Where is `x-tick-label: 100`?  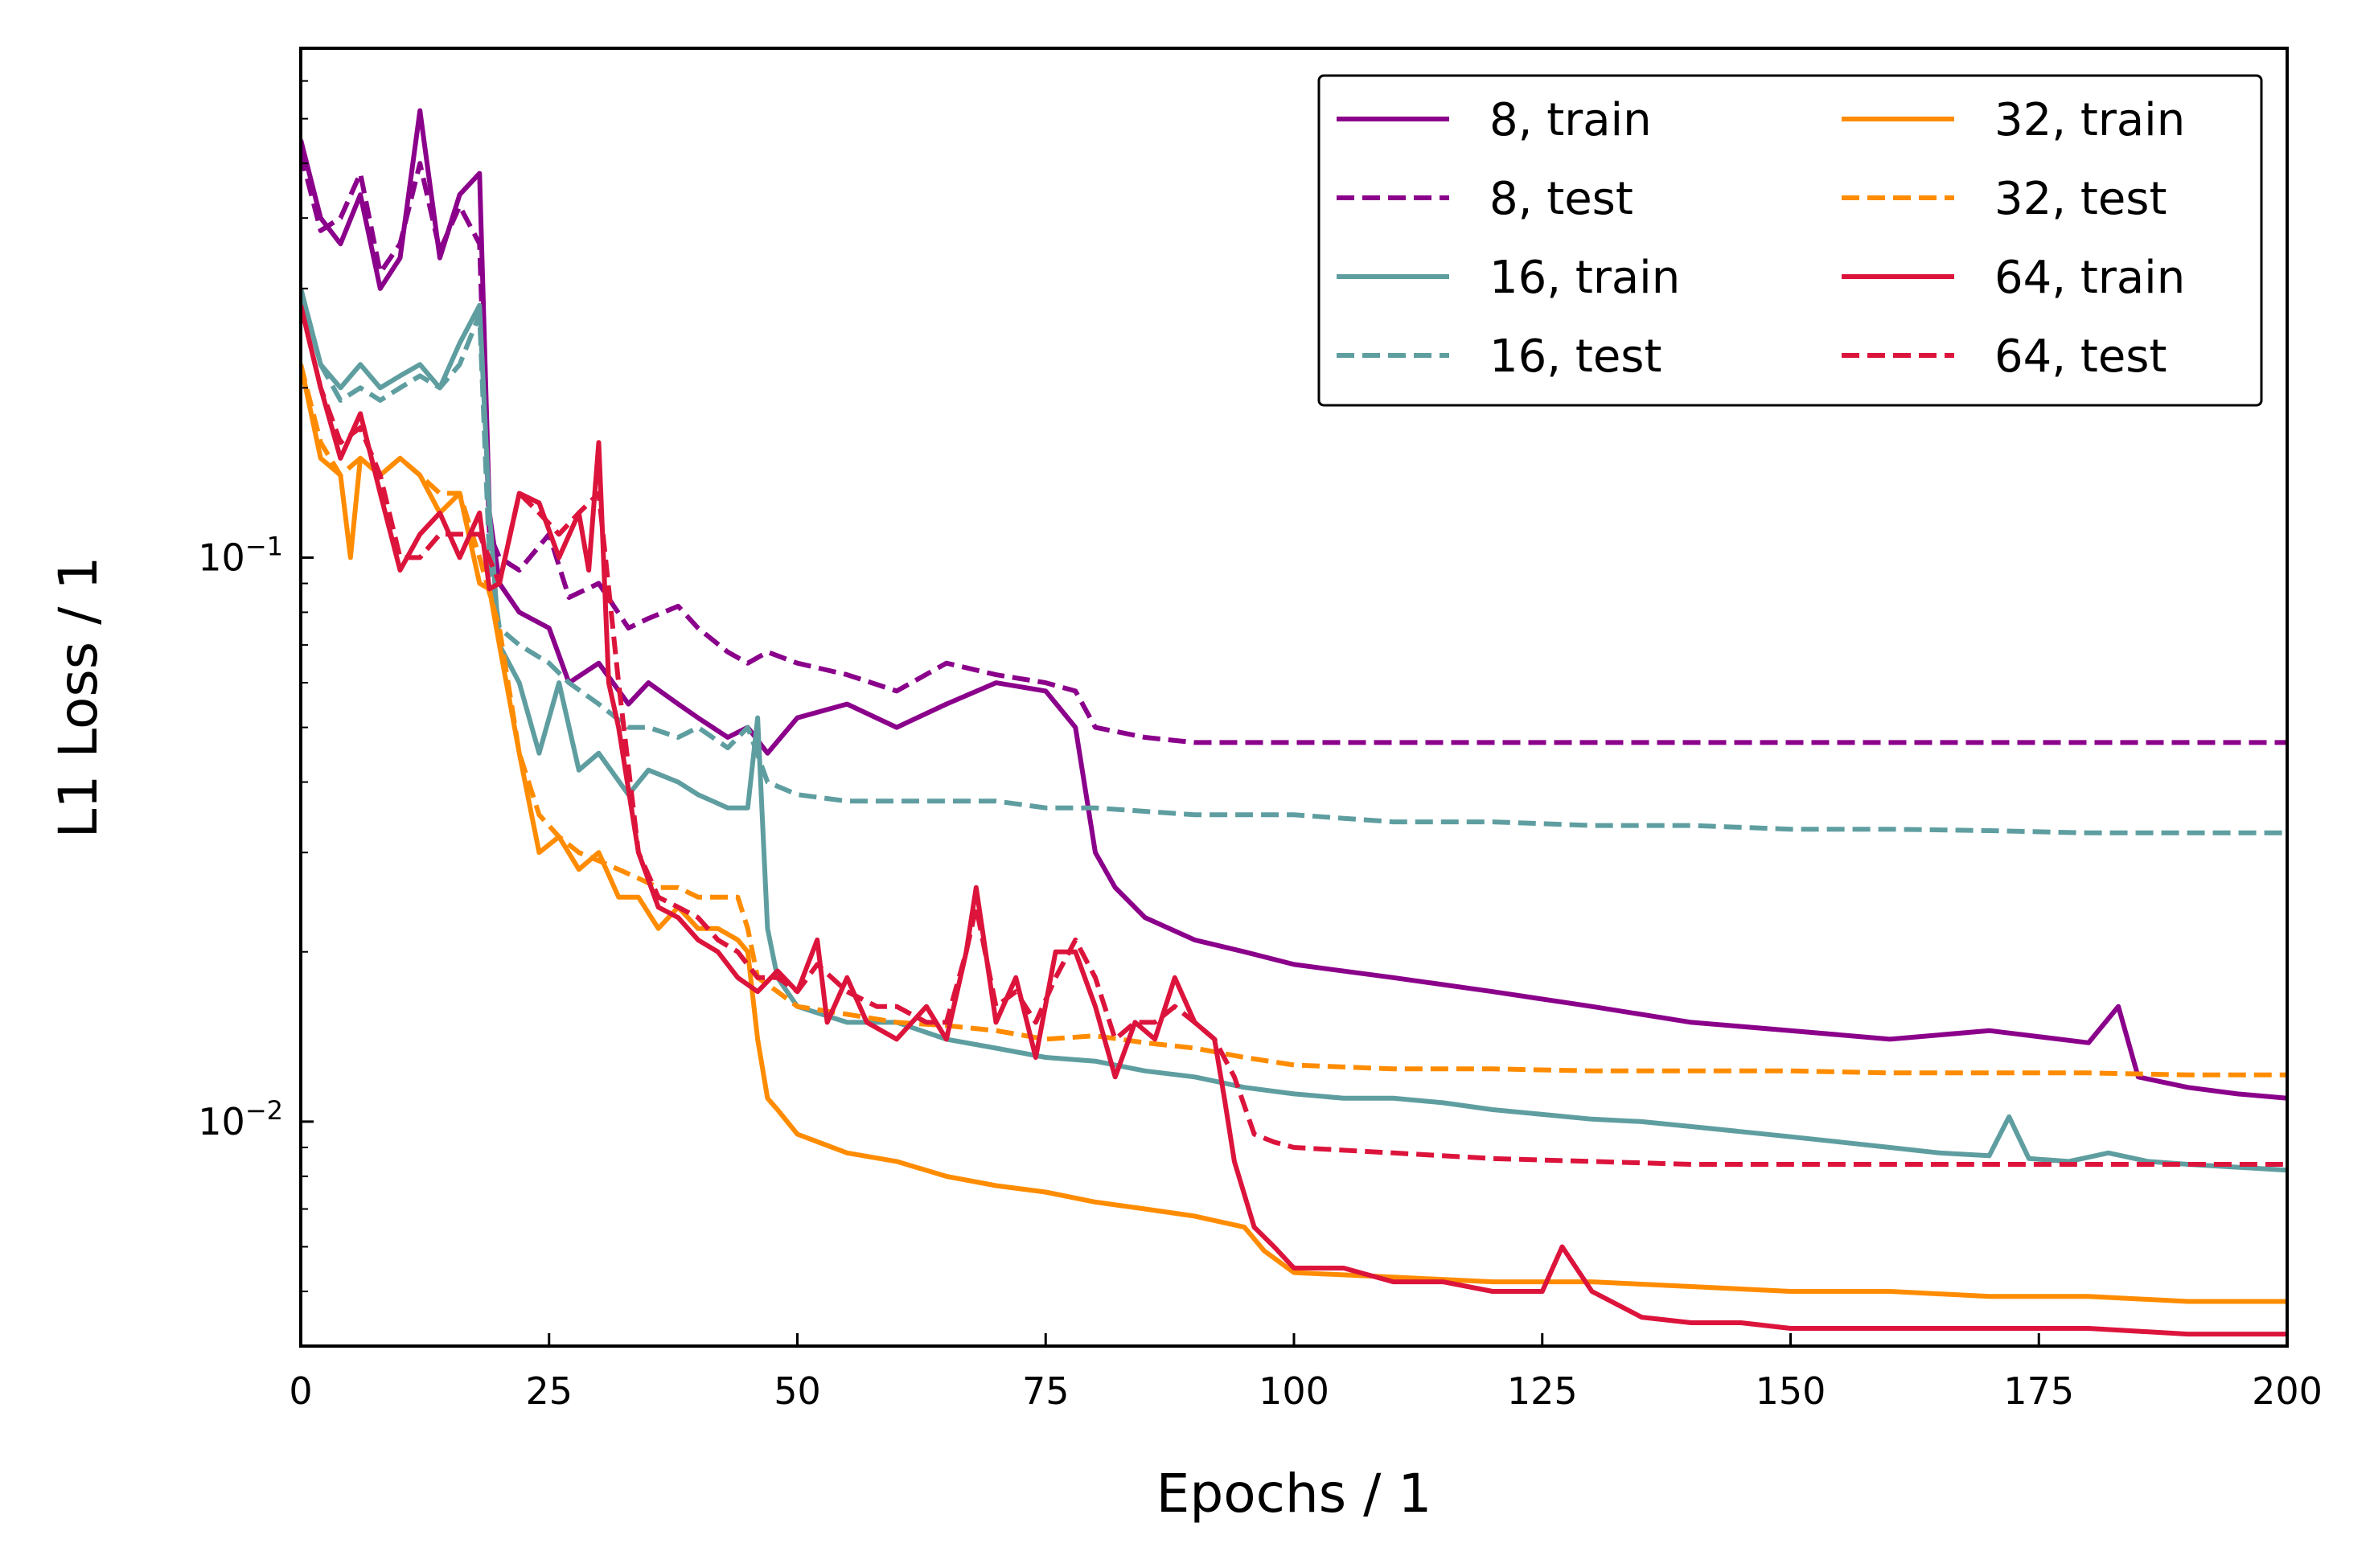 x-tick-label: 100 is located at coordinates (1294, 1391).